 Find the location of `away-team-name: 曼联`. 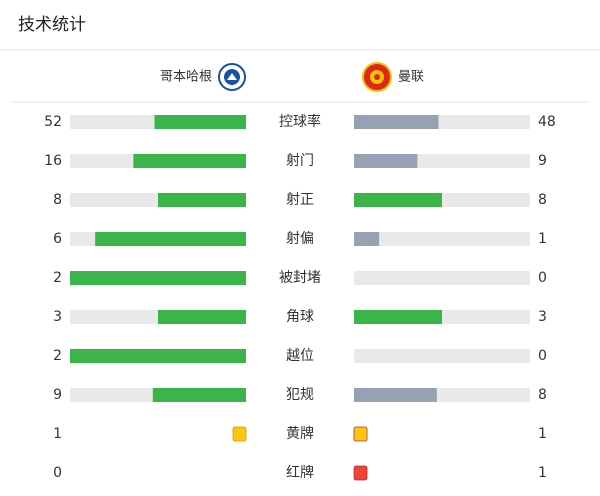

away-team-name: 曼联 is located at coordinates (411, 77).